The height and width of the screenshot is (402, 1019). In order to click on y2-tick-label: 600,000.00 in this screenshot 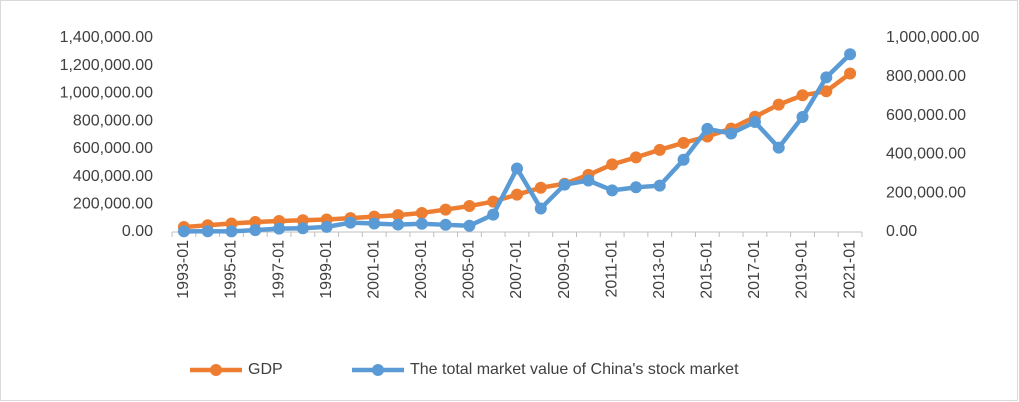, I will do `click(926, 115)`.